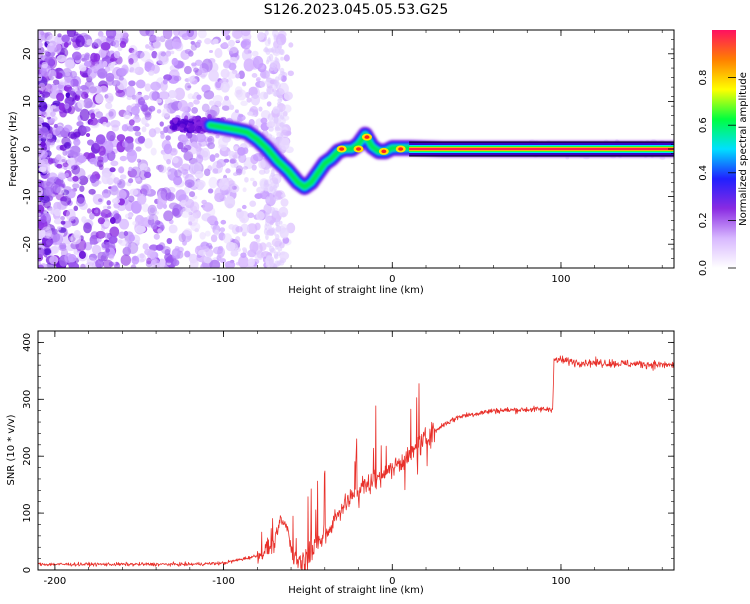 The width and height of the screenshot is (750, 604). What do you see at coordinates (359, 149) in the screenshot?
I see `ridge-hotspot-core` at bounding box center [359, 149].